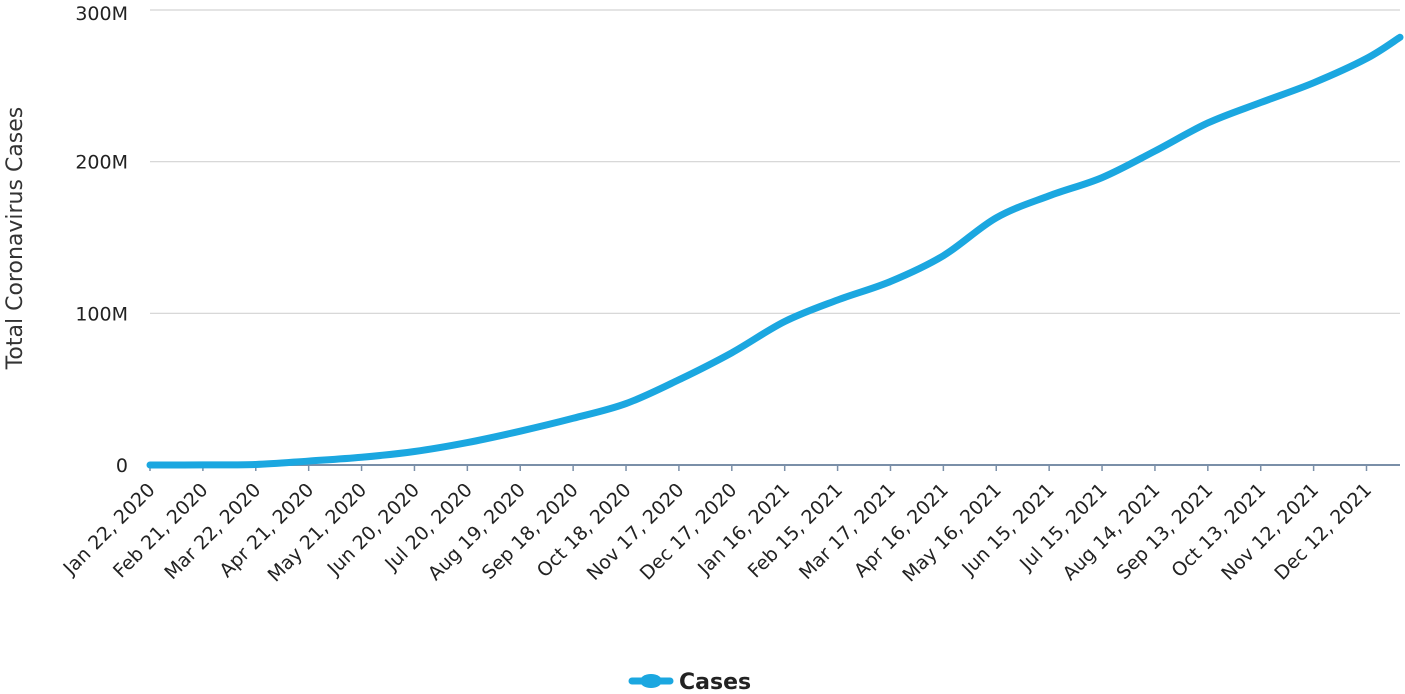 The width and height of the screenshot is (1405, 694). Describe the element at coordinates (101, 163) in the screenshot. I see `y-tick-label: 200M` at that location.